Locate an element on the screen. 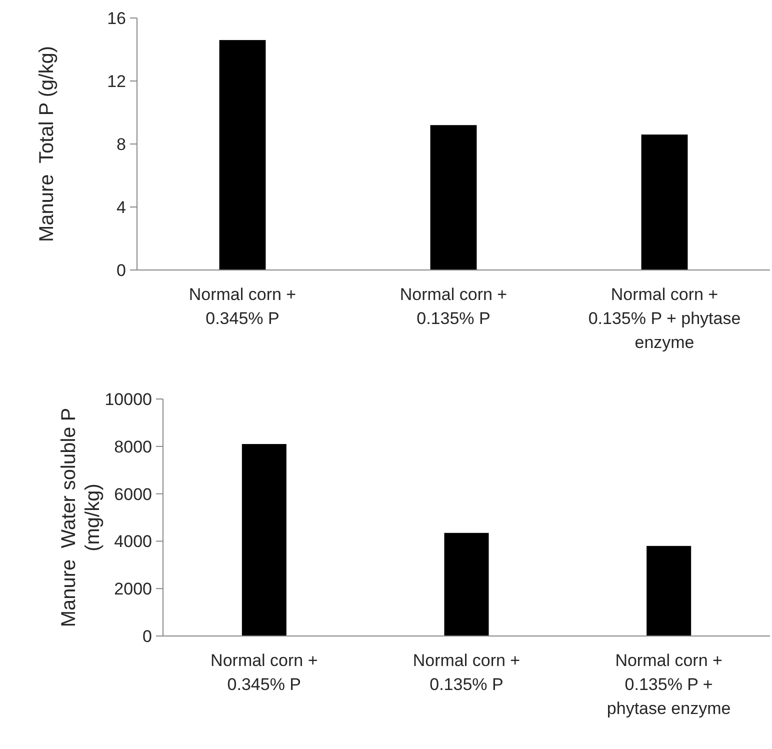 The height and width of the screenshot is (749, 772). y-tick-label: 12 is located at coordinates (116, 81).